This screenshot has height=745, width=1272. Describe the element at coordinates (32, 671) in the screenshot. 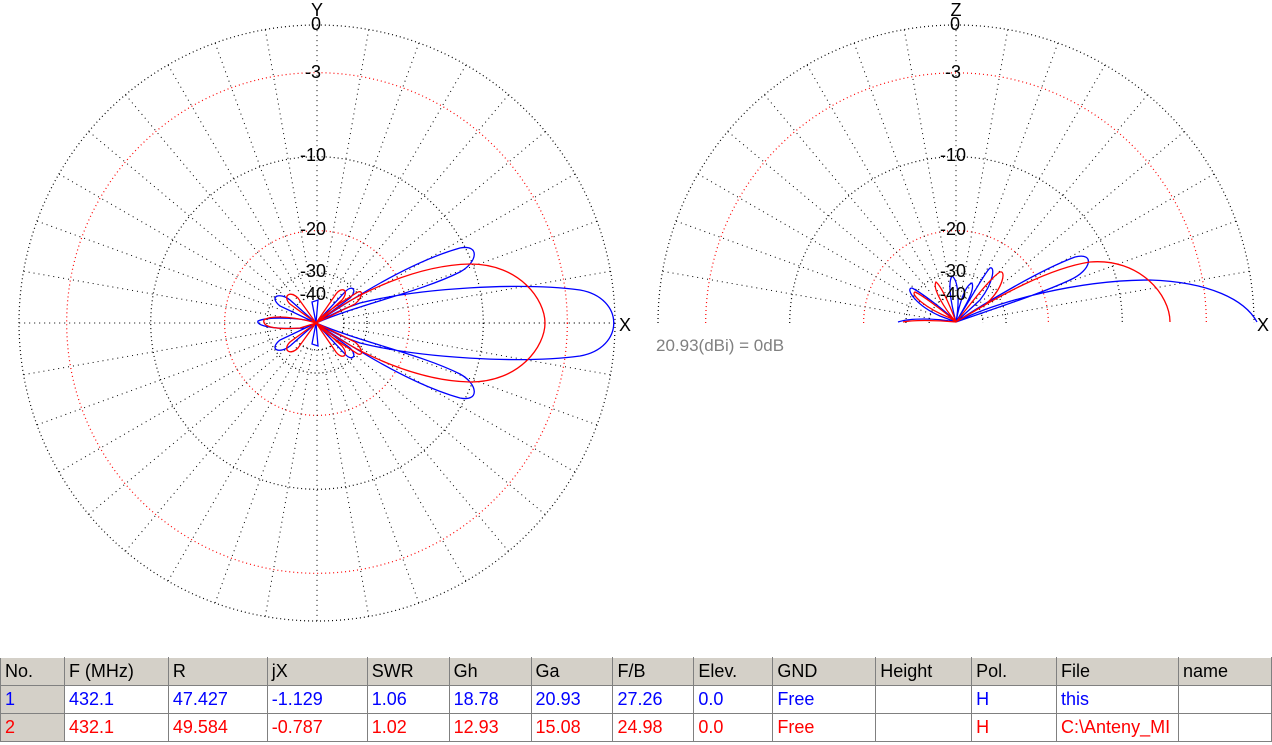

I see `column-header-no: No.` at that location.